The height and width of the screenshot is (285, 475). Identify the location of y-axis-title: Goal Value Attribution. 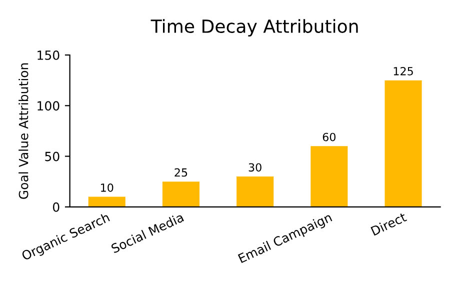
(23, 131).